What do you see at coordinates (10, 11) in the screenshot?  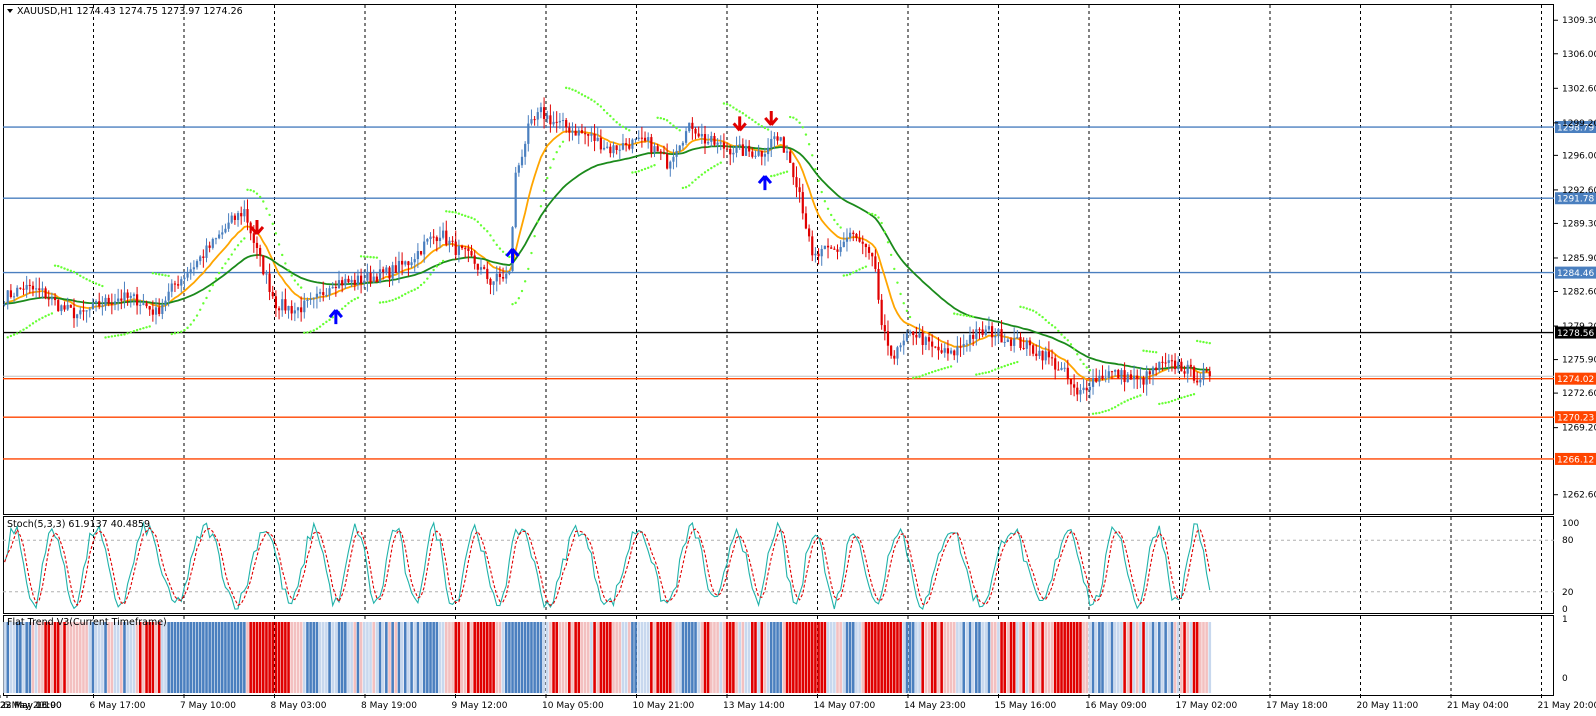 I see `collapse-triangle-icon` at bounding box center [10, 11].